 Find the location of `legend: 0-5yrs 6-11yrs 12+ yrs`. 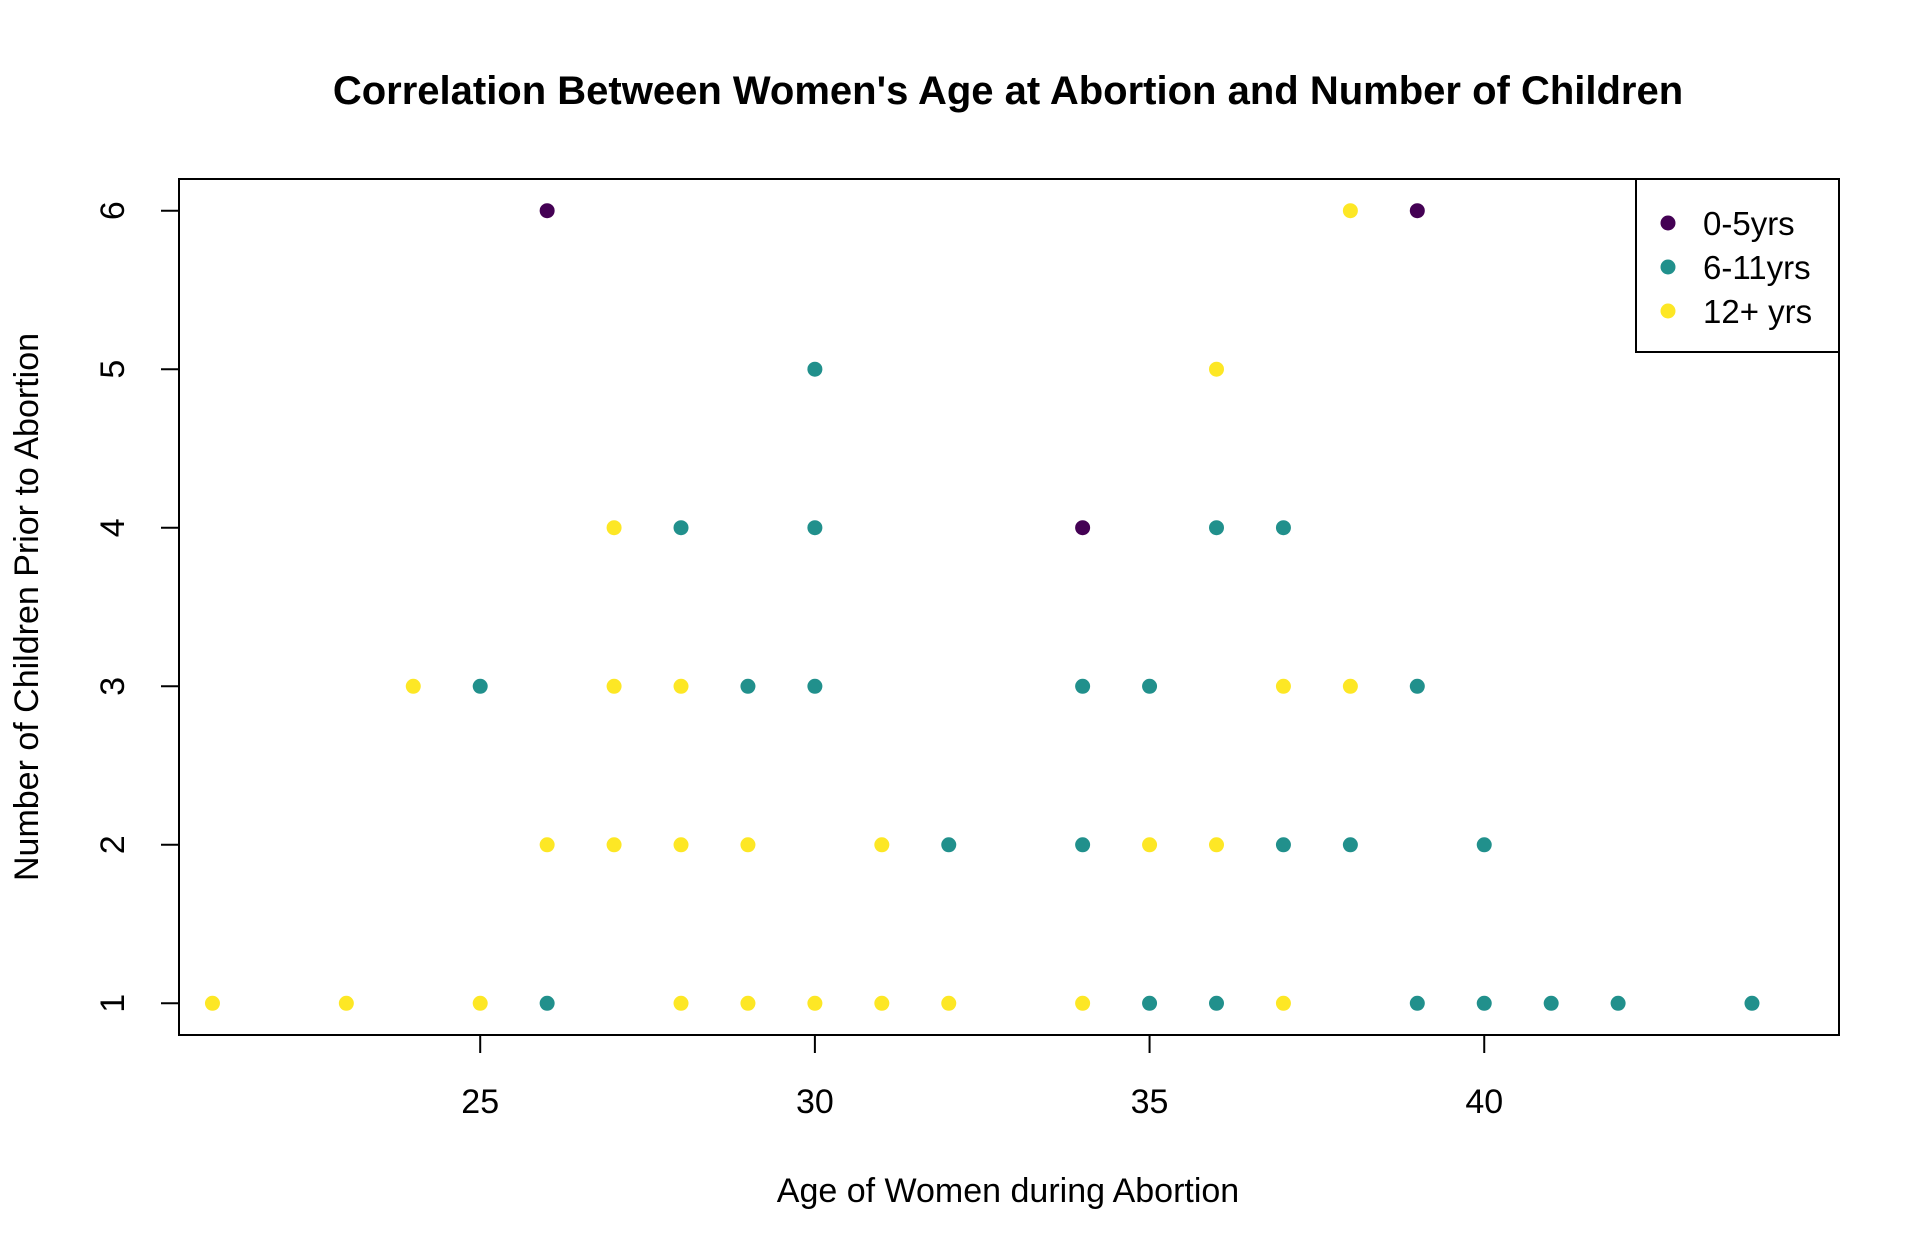

legend: 0-5yrs 6-11yrs 12+ yrs is located at coordinates (1737, 265).